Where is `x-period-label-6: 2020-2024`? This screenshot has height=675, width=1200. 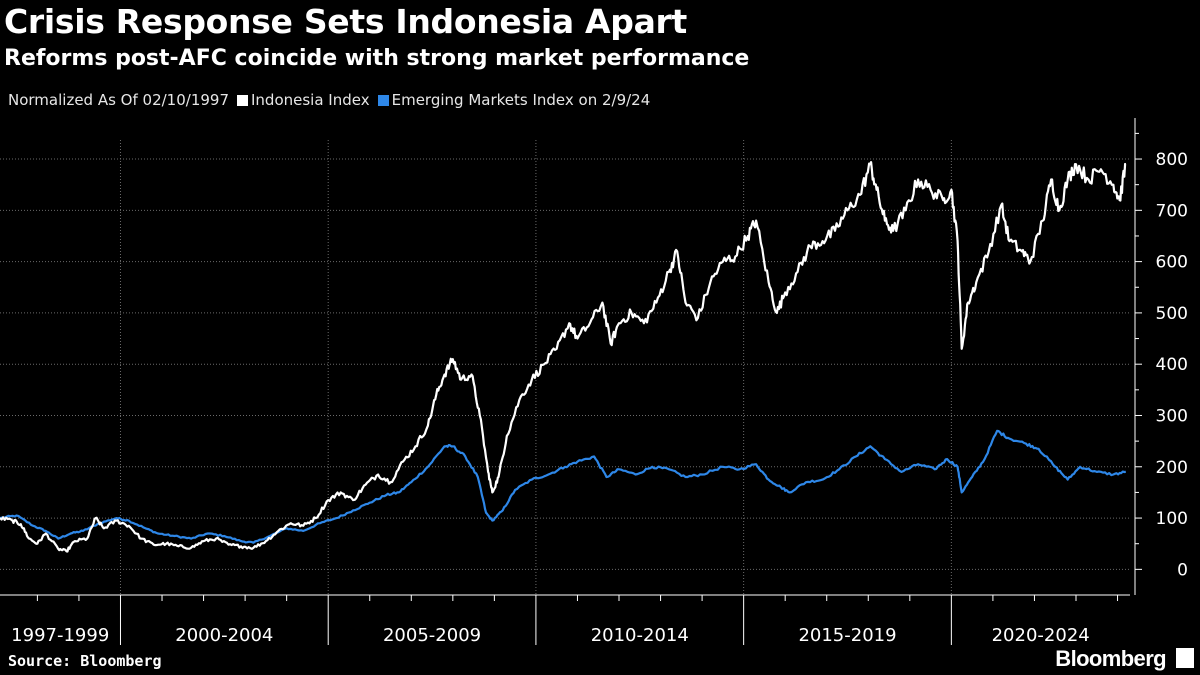 x-period-label-6: 2020-2024 is located at coordinates (1041, 635).